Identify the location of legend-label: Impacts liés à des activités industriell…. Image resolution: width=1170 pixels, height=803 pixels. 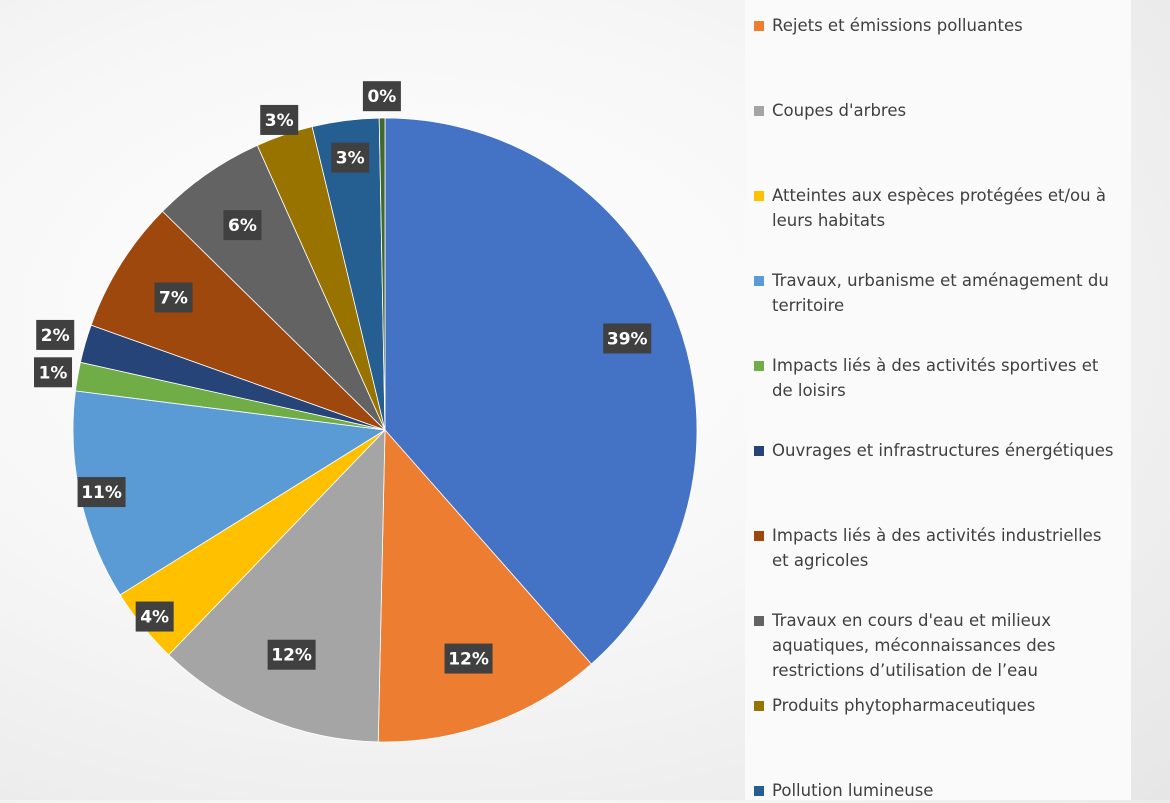
(937, 548).